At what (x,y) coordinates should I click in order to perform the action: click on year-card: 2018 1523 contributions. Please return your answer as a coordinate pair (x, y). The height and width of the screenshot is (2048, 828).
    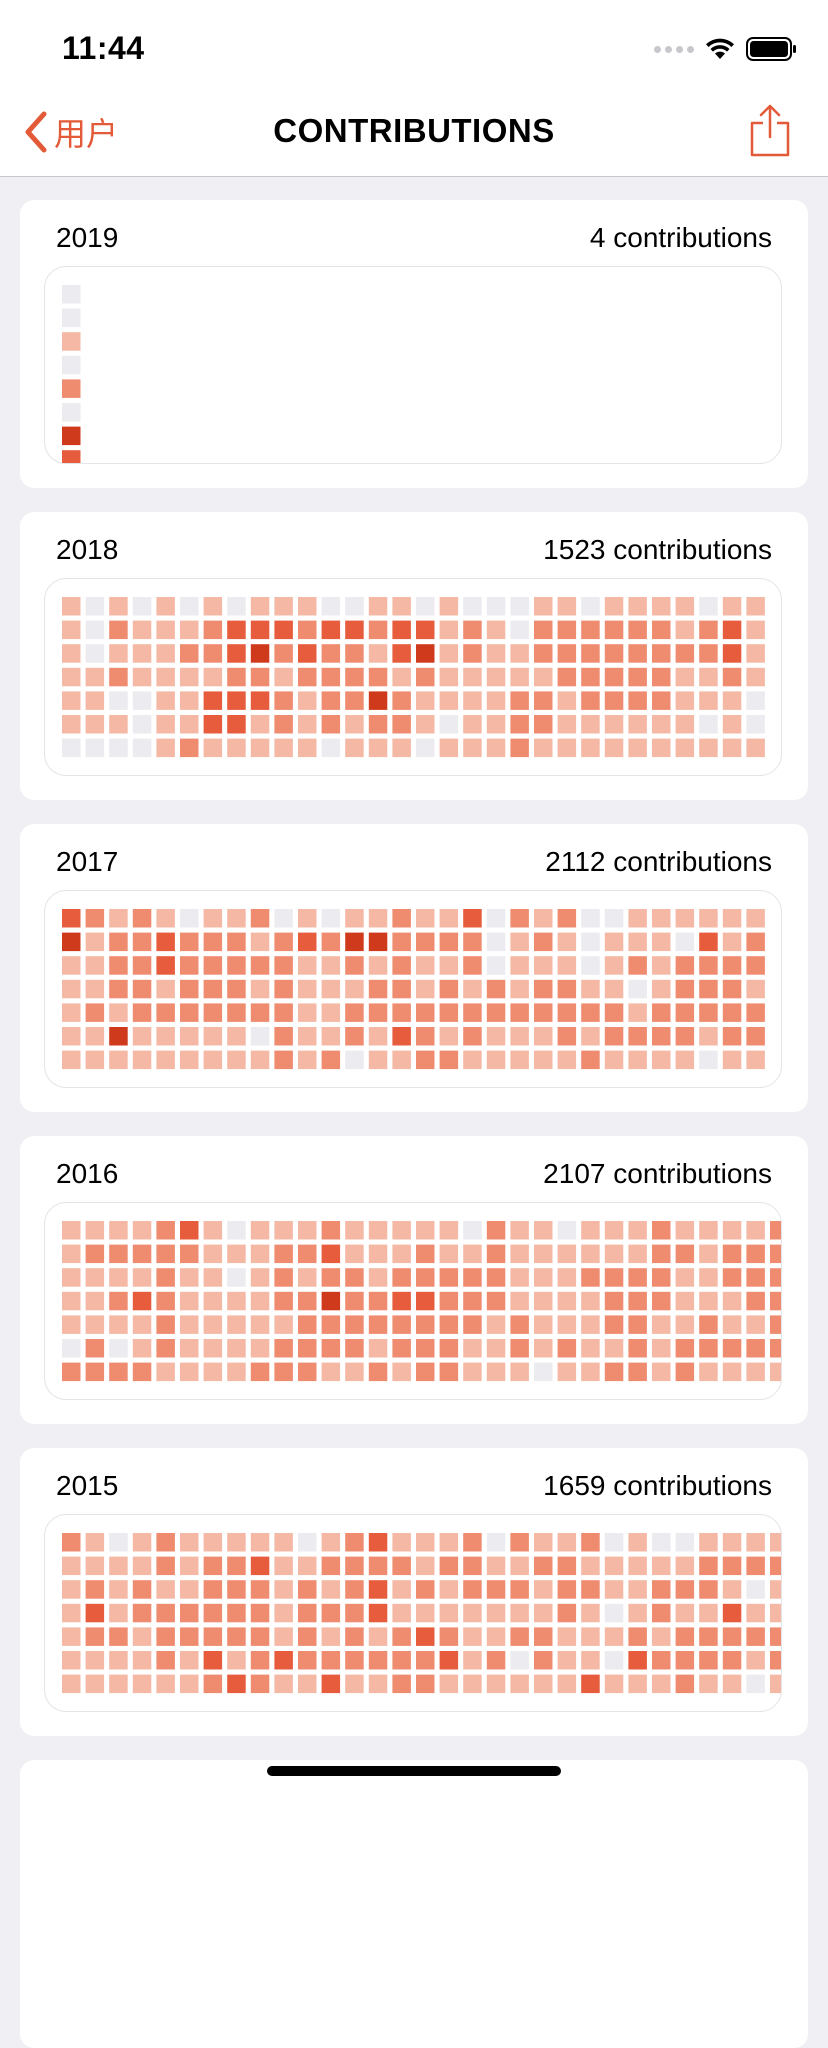
    Looking at the image, I should click on (414, 656).